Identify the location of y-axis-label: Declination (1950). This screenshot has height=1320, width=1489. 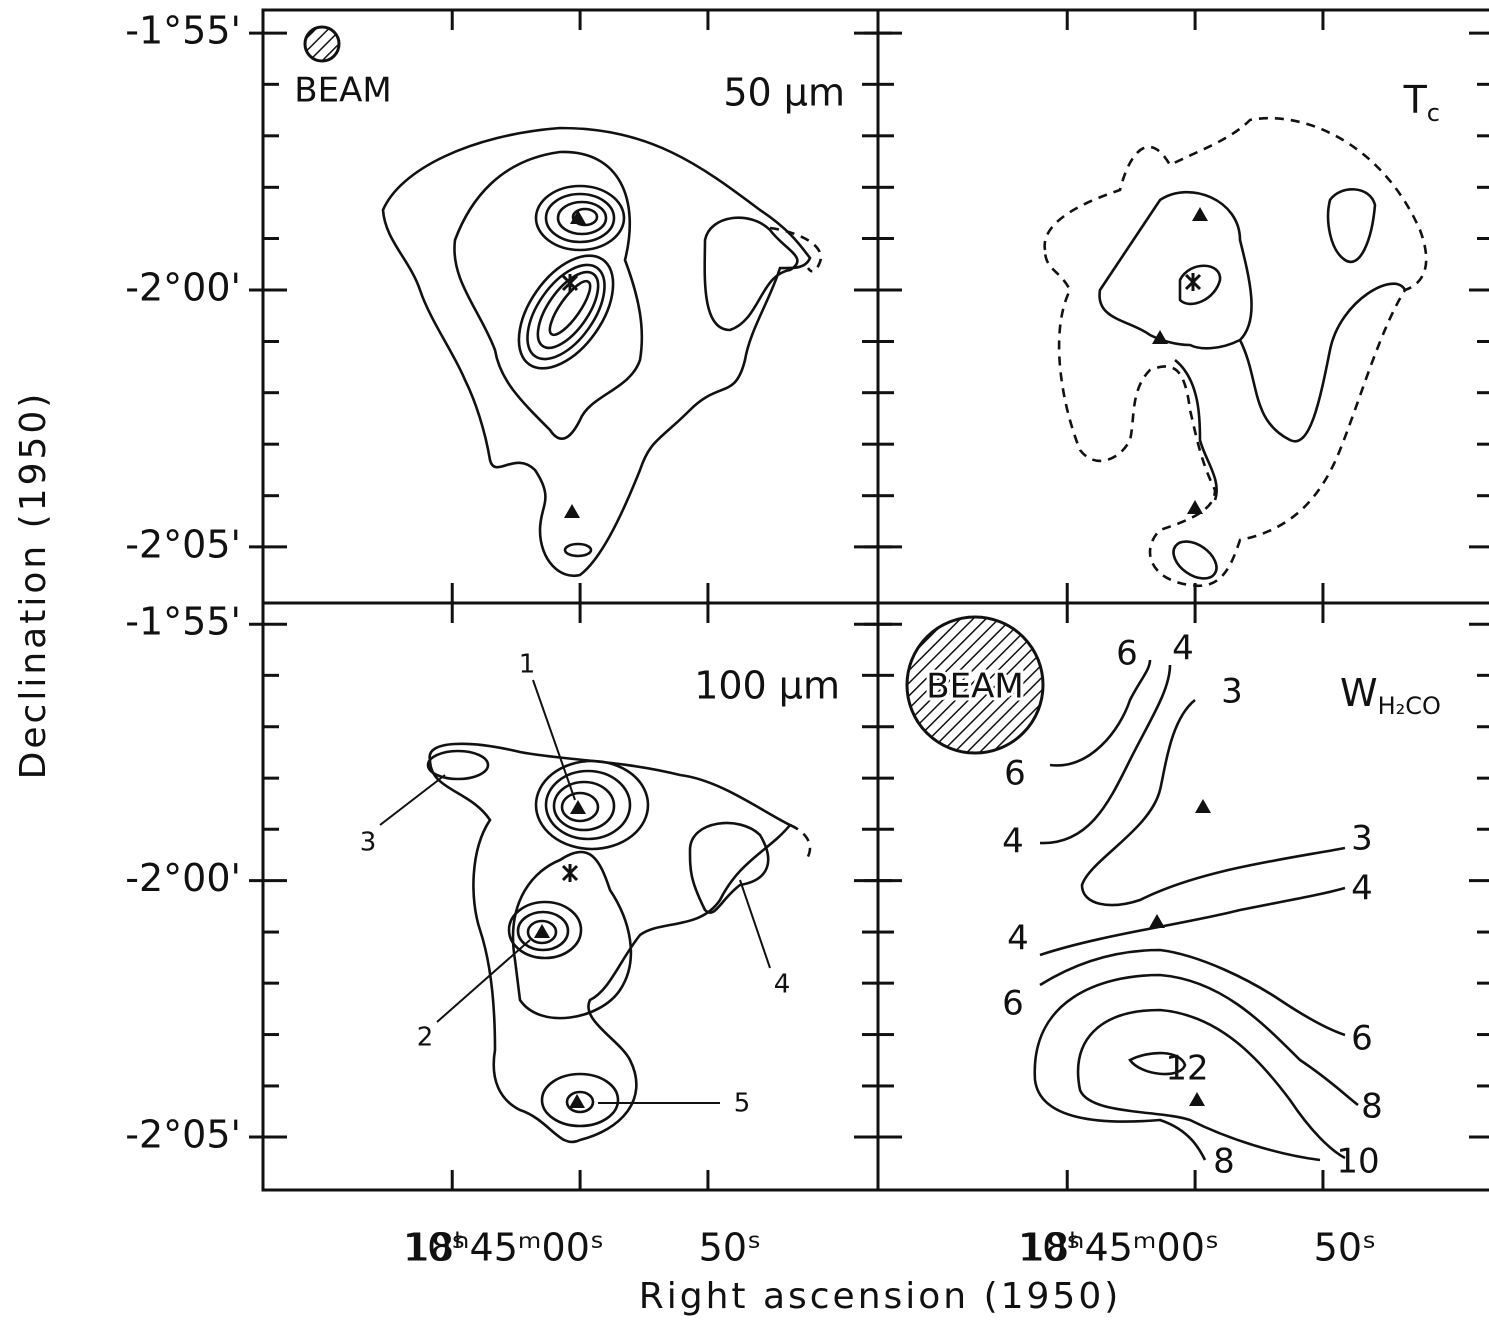
(33, 585).